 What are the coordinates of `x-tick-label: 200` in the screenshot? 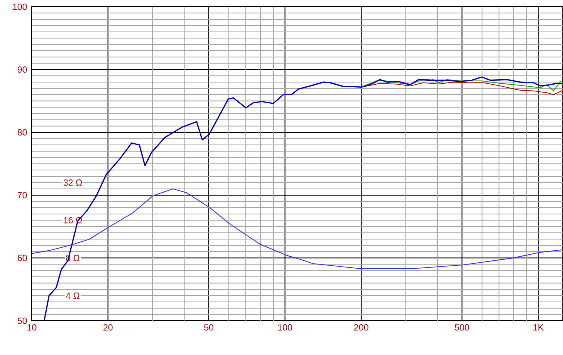 It's located at (361, 327).